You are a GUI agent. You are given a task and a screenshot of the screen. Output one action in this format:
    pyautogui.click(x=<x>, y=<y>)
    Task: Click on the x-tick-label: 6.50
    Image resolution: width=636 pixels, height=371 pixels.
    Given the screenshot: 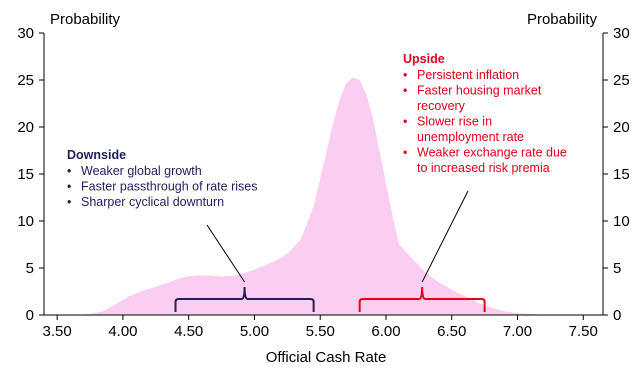 What is the action you would take?
    pyautogui.click(x=451, y=331)
    